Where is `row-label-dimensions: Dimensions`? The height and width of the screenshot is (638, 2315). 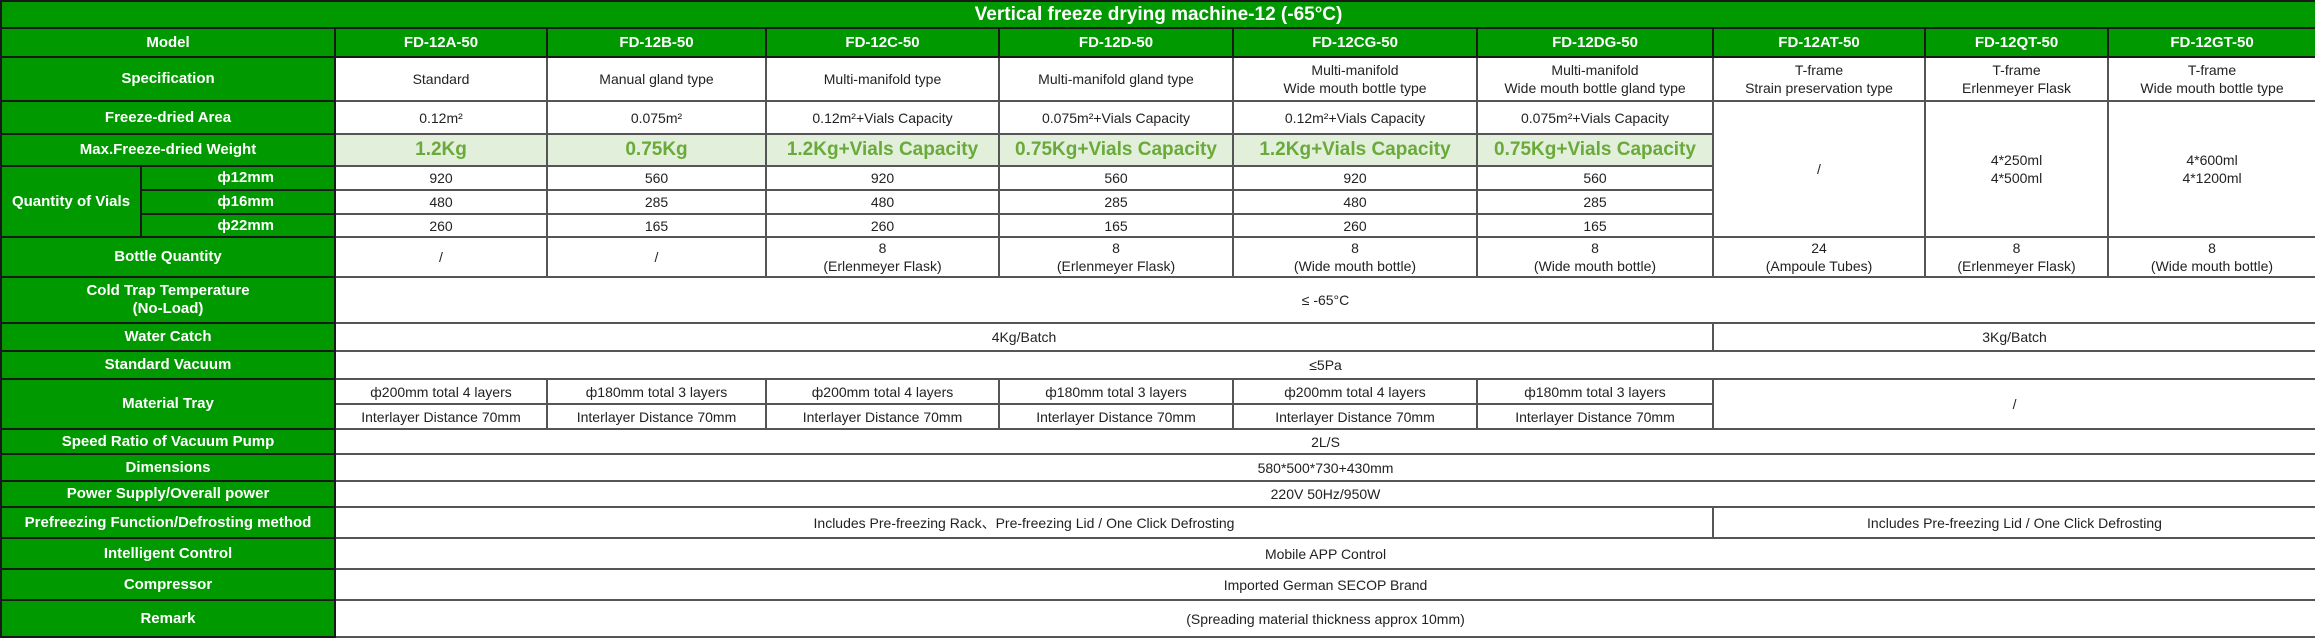
row-label-dimensions: Dimensions is located at coordinates (168, 467).